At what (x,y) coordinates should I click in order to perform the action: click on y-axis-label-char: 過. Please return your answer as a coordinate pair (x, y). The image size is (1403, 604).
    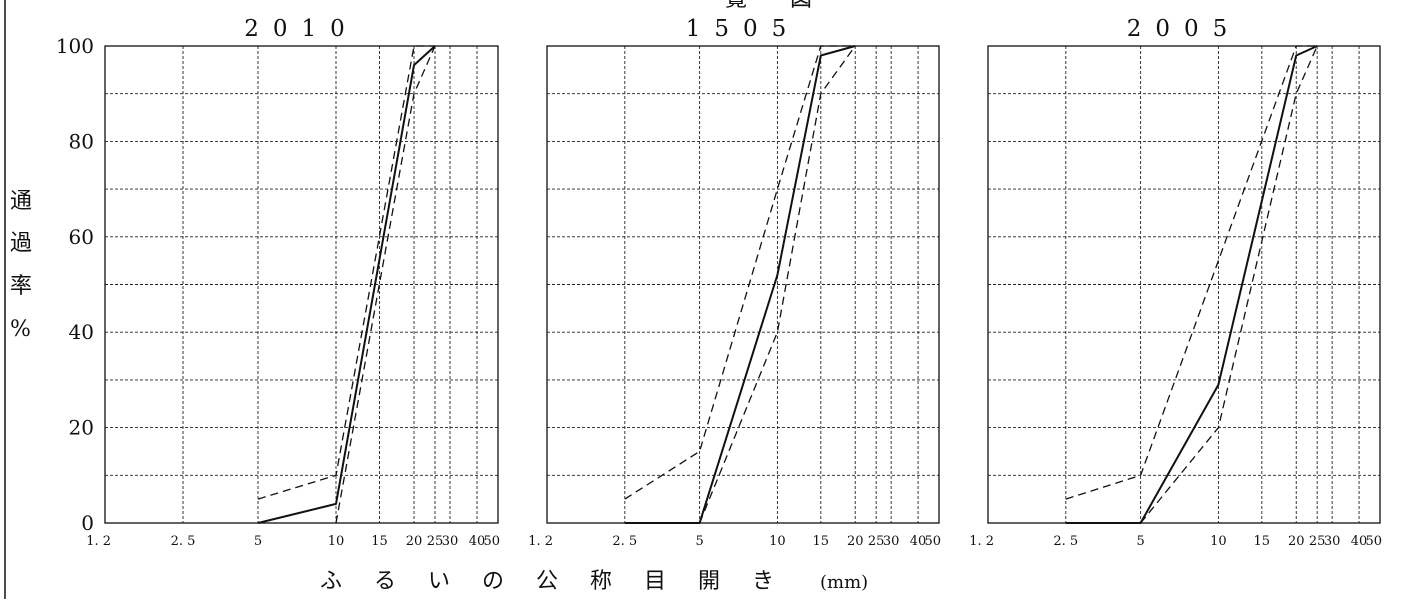
    Looking at the image, I should click on (21, 243).